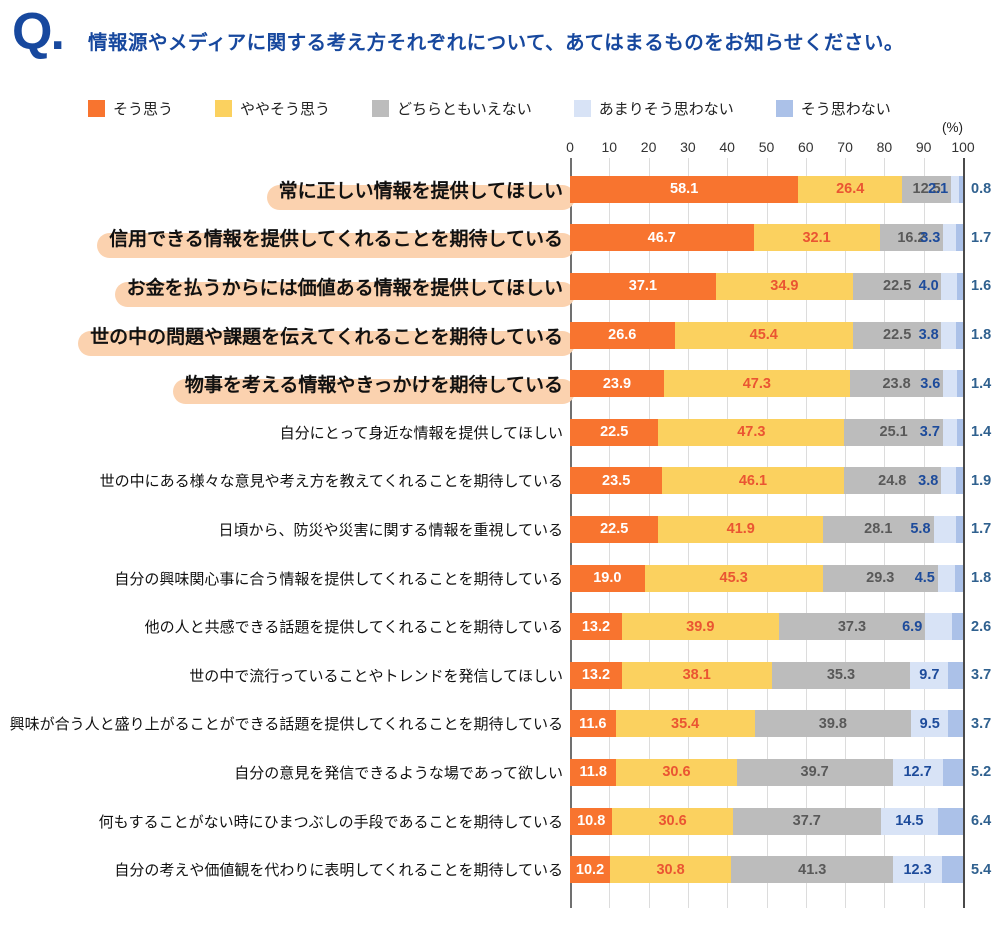 This screenshot has width=1000, height=930. I want to click on value-label: 13.2, so click(596, 675).